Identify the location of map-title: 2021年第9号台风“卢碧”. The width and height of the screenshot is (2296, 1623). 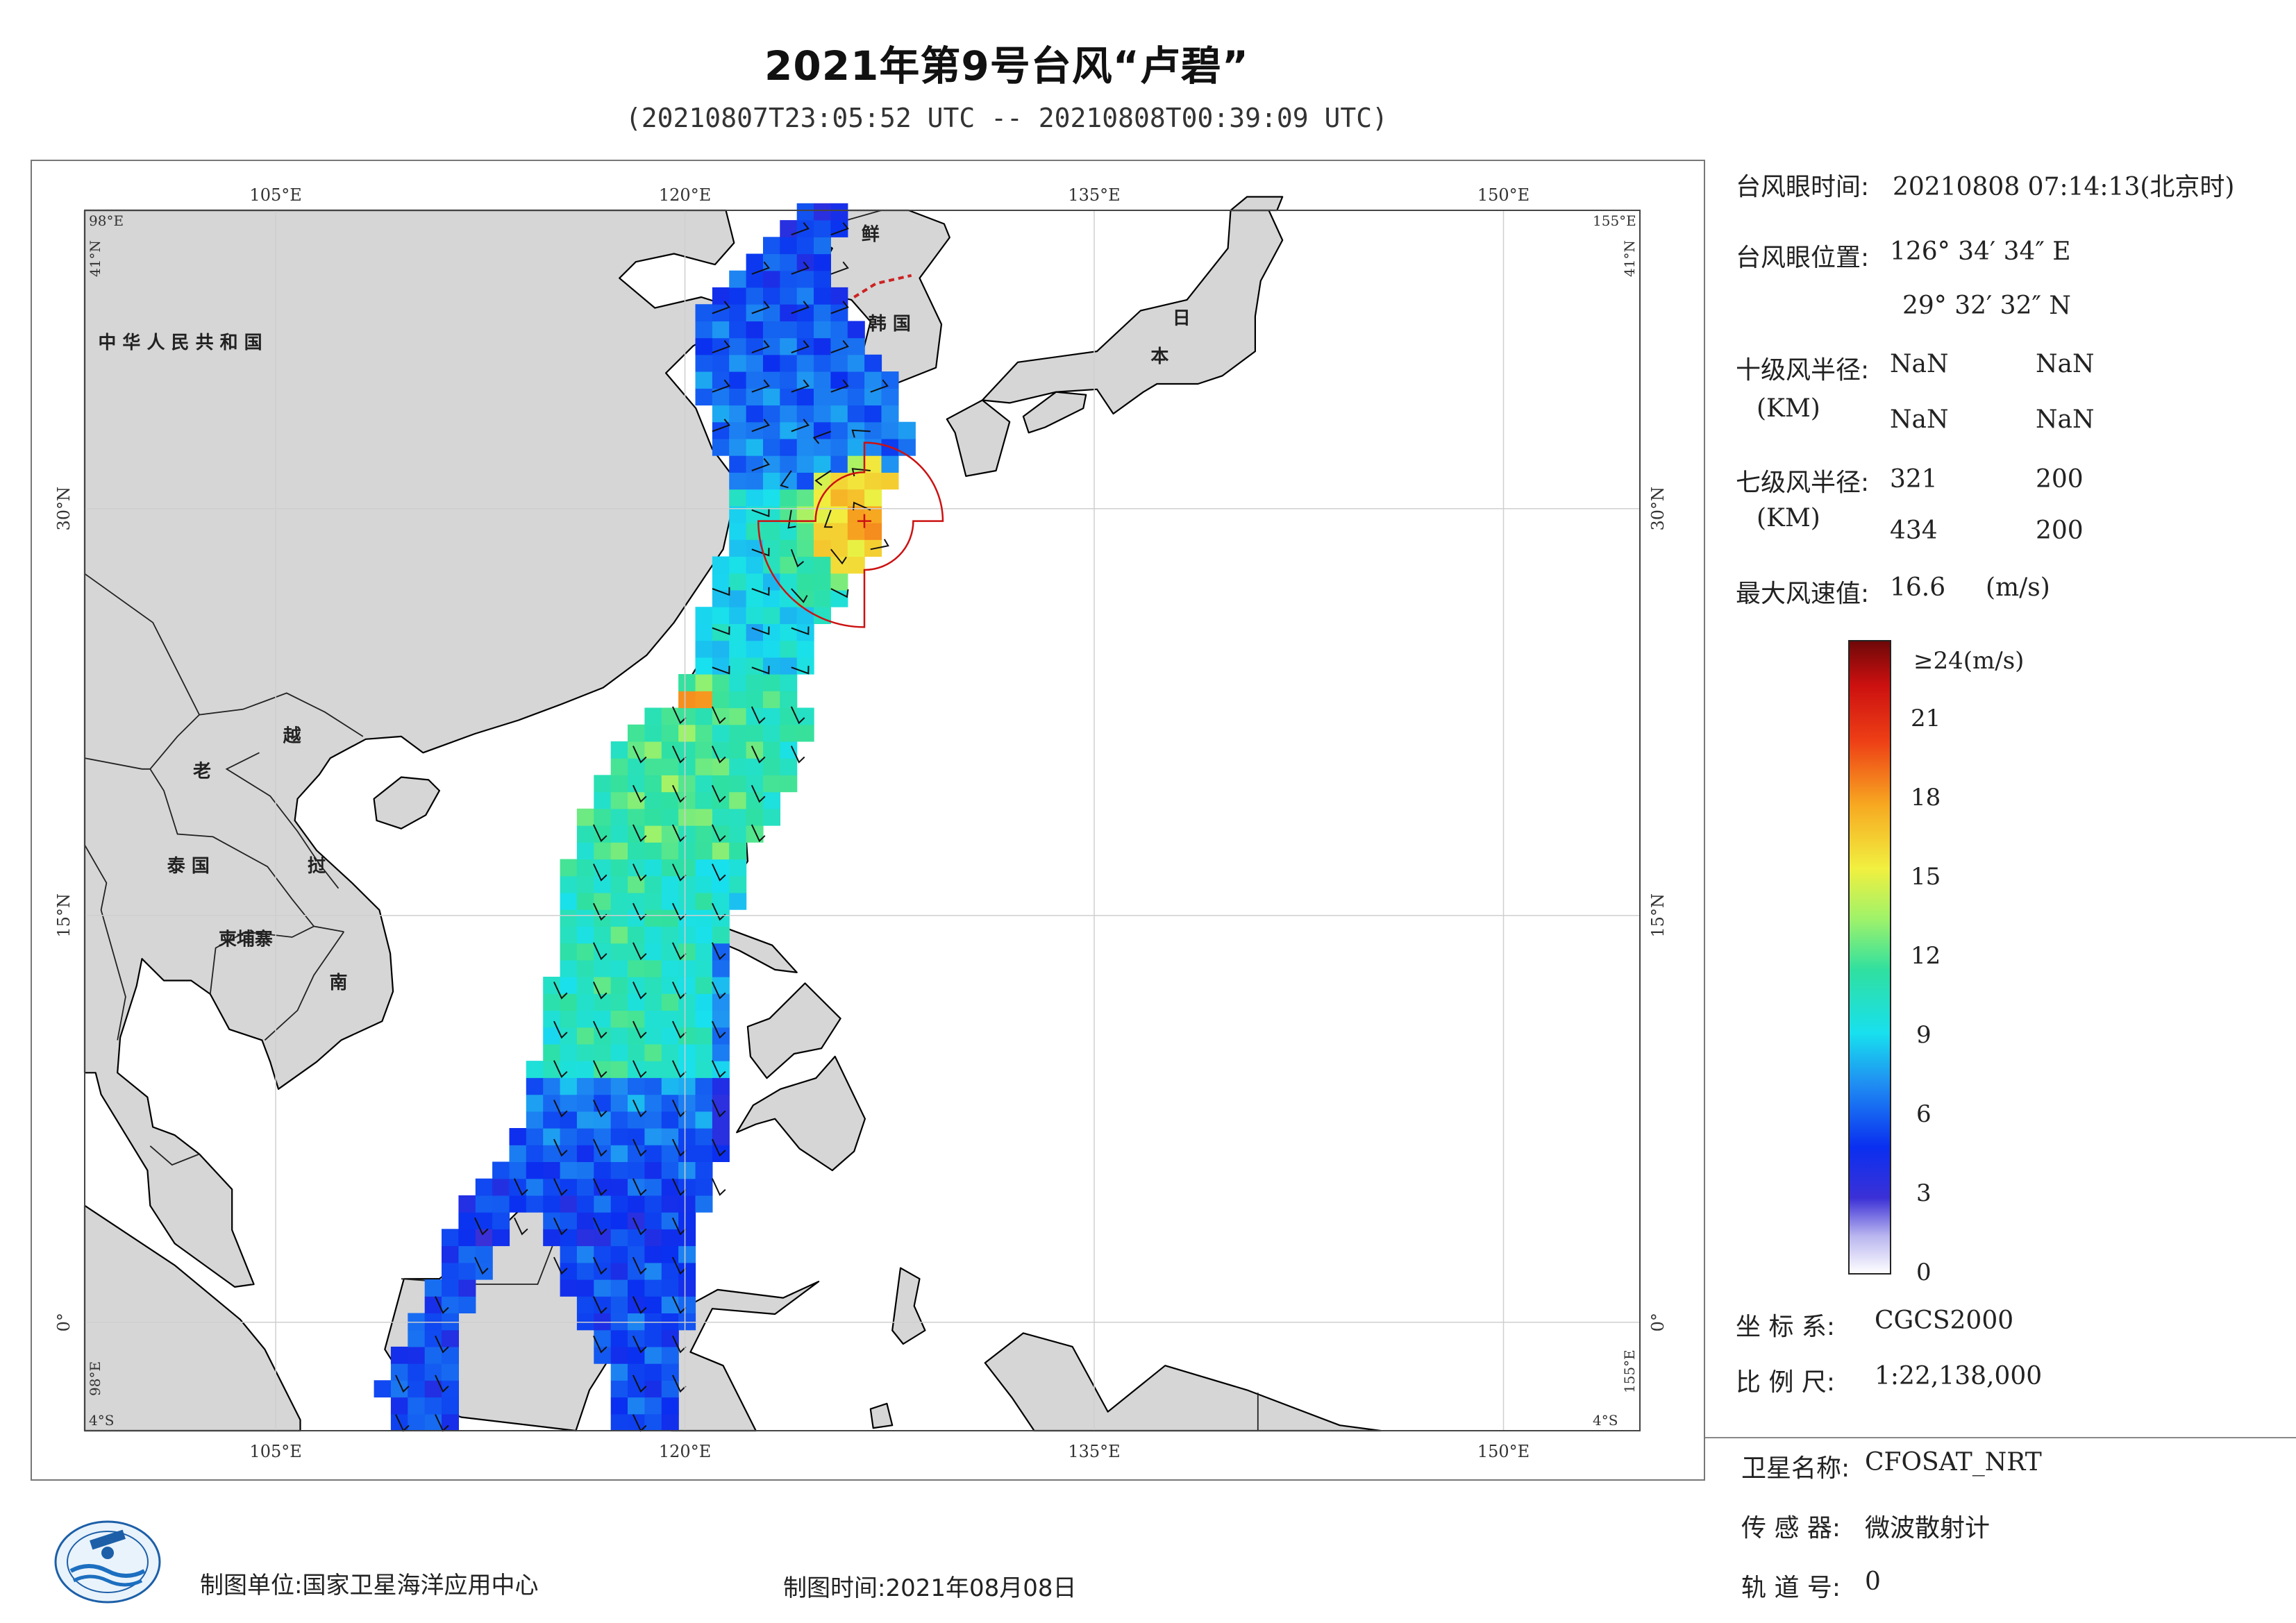
(1007, 66).